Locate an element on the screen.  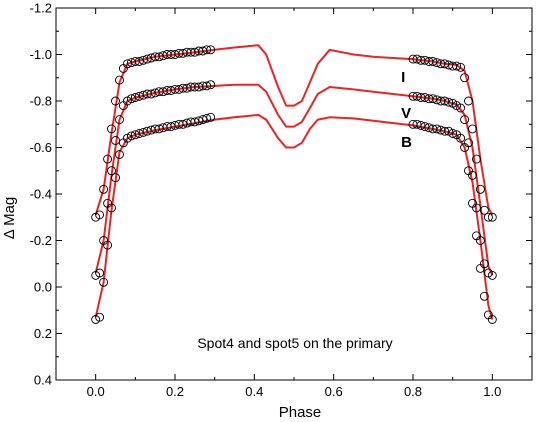
y-tick-label: -0.4 is located at coordinates (41, 194).